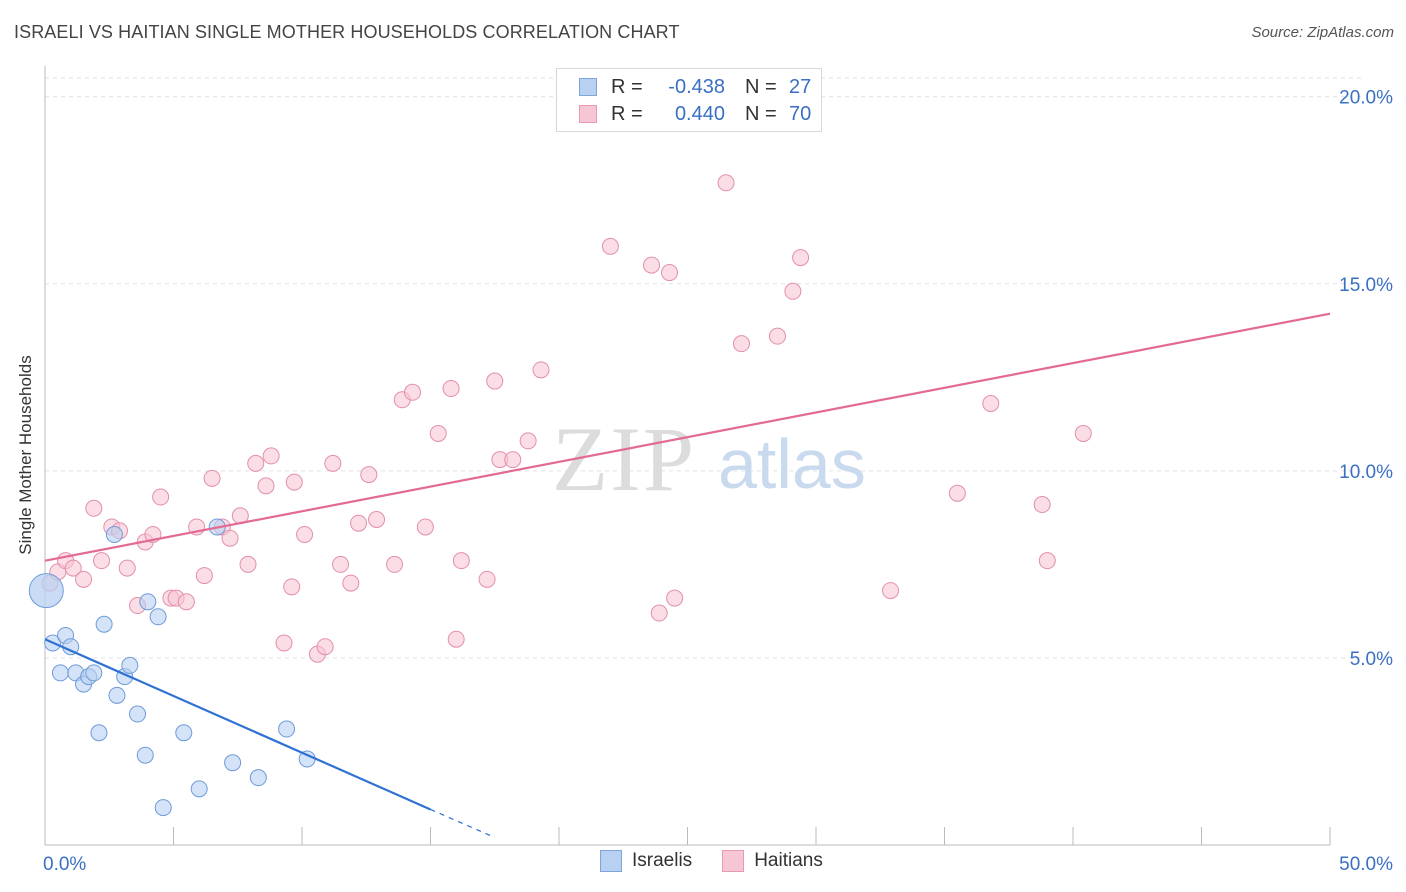 Image resolution: width=1406 pixels, height=892 pixels. I want to click on legend-row-israelis: R = -0.438 N = 27, so click(695, 87).